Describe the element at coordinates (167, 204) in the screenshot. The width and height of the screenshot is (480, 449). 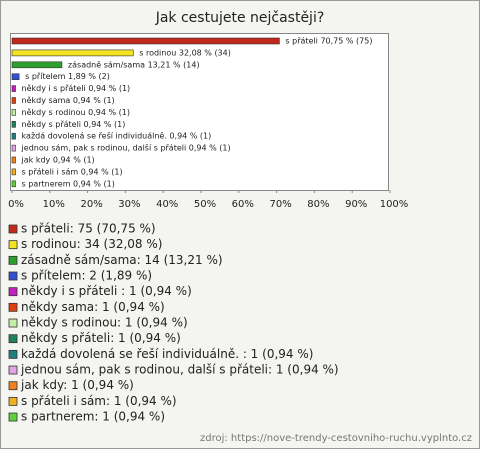
I see `x-tick-label: 40%` at that location.